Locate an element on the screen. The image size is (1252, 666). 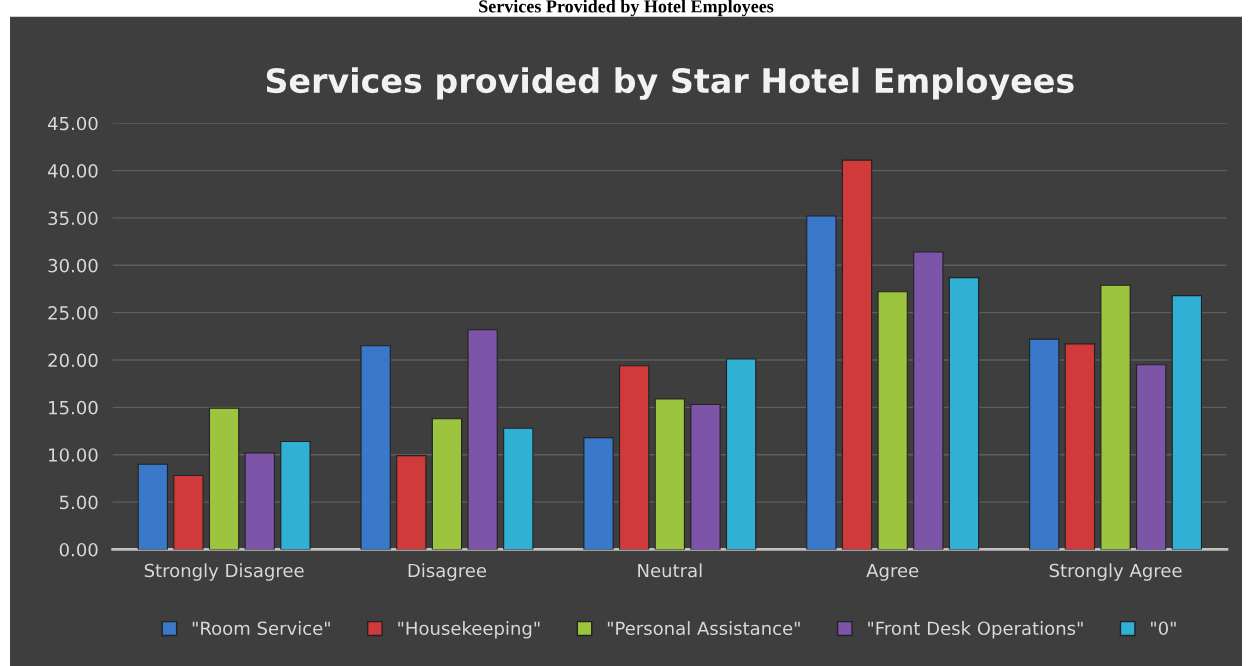
y-tick-label: 25.00 is located at coordinates (73, 313).